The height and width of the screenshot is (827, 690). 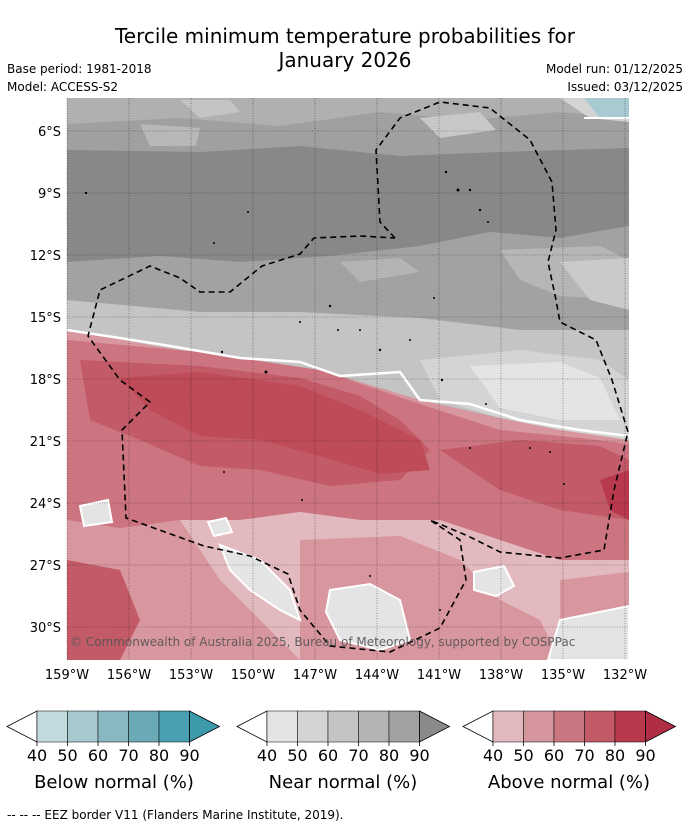 I want to click on lat-label: 15°S, so click(x=45, y=318).